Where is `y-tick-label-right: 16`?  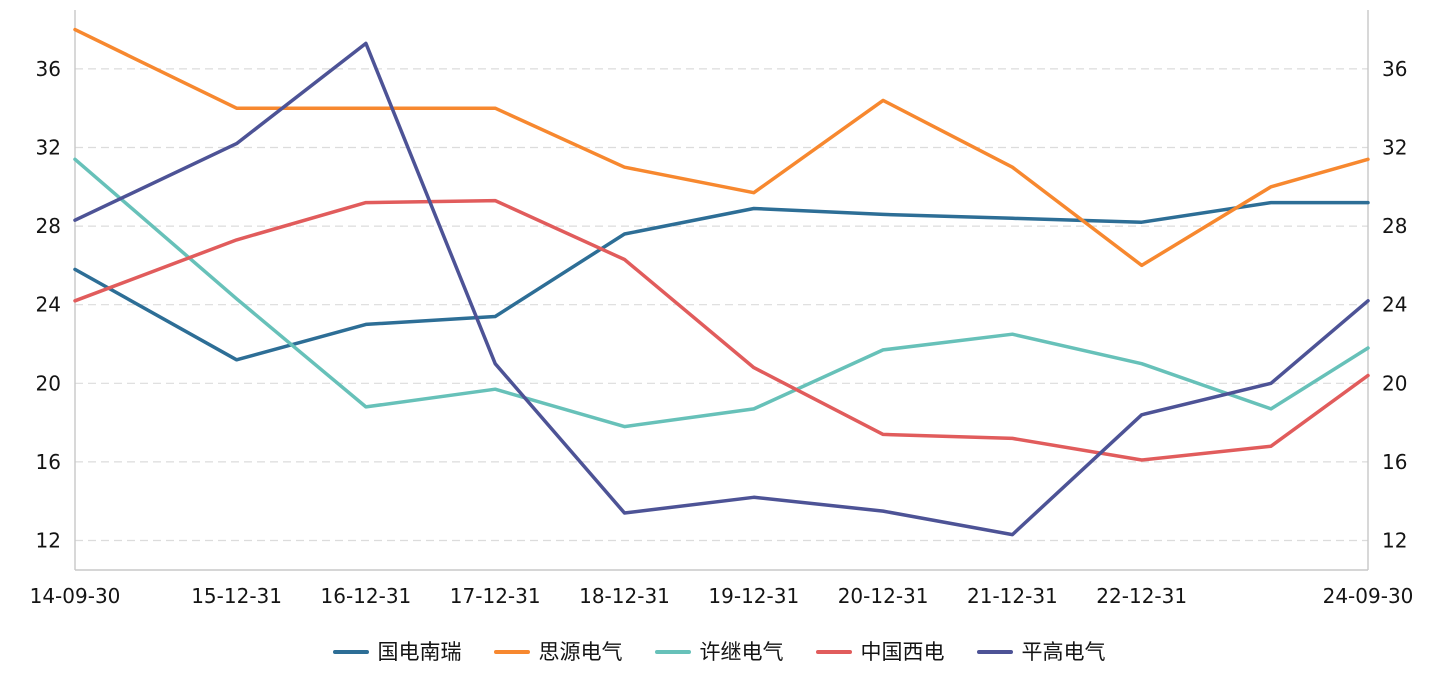 y-tick-label-right: 16 is located at coordinates (1394, 462).